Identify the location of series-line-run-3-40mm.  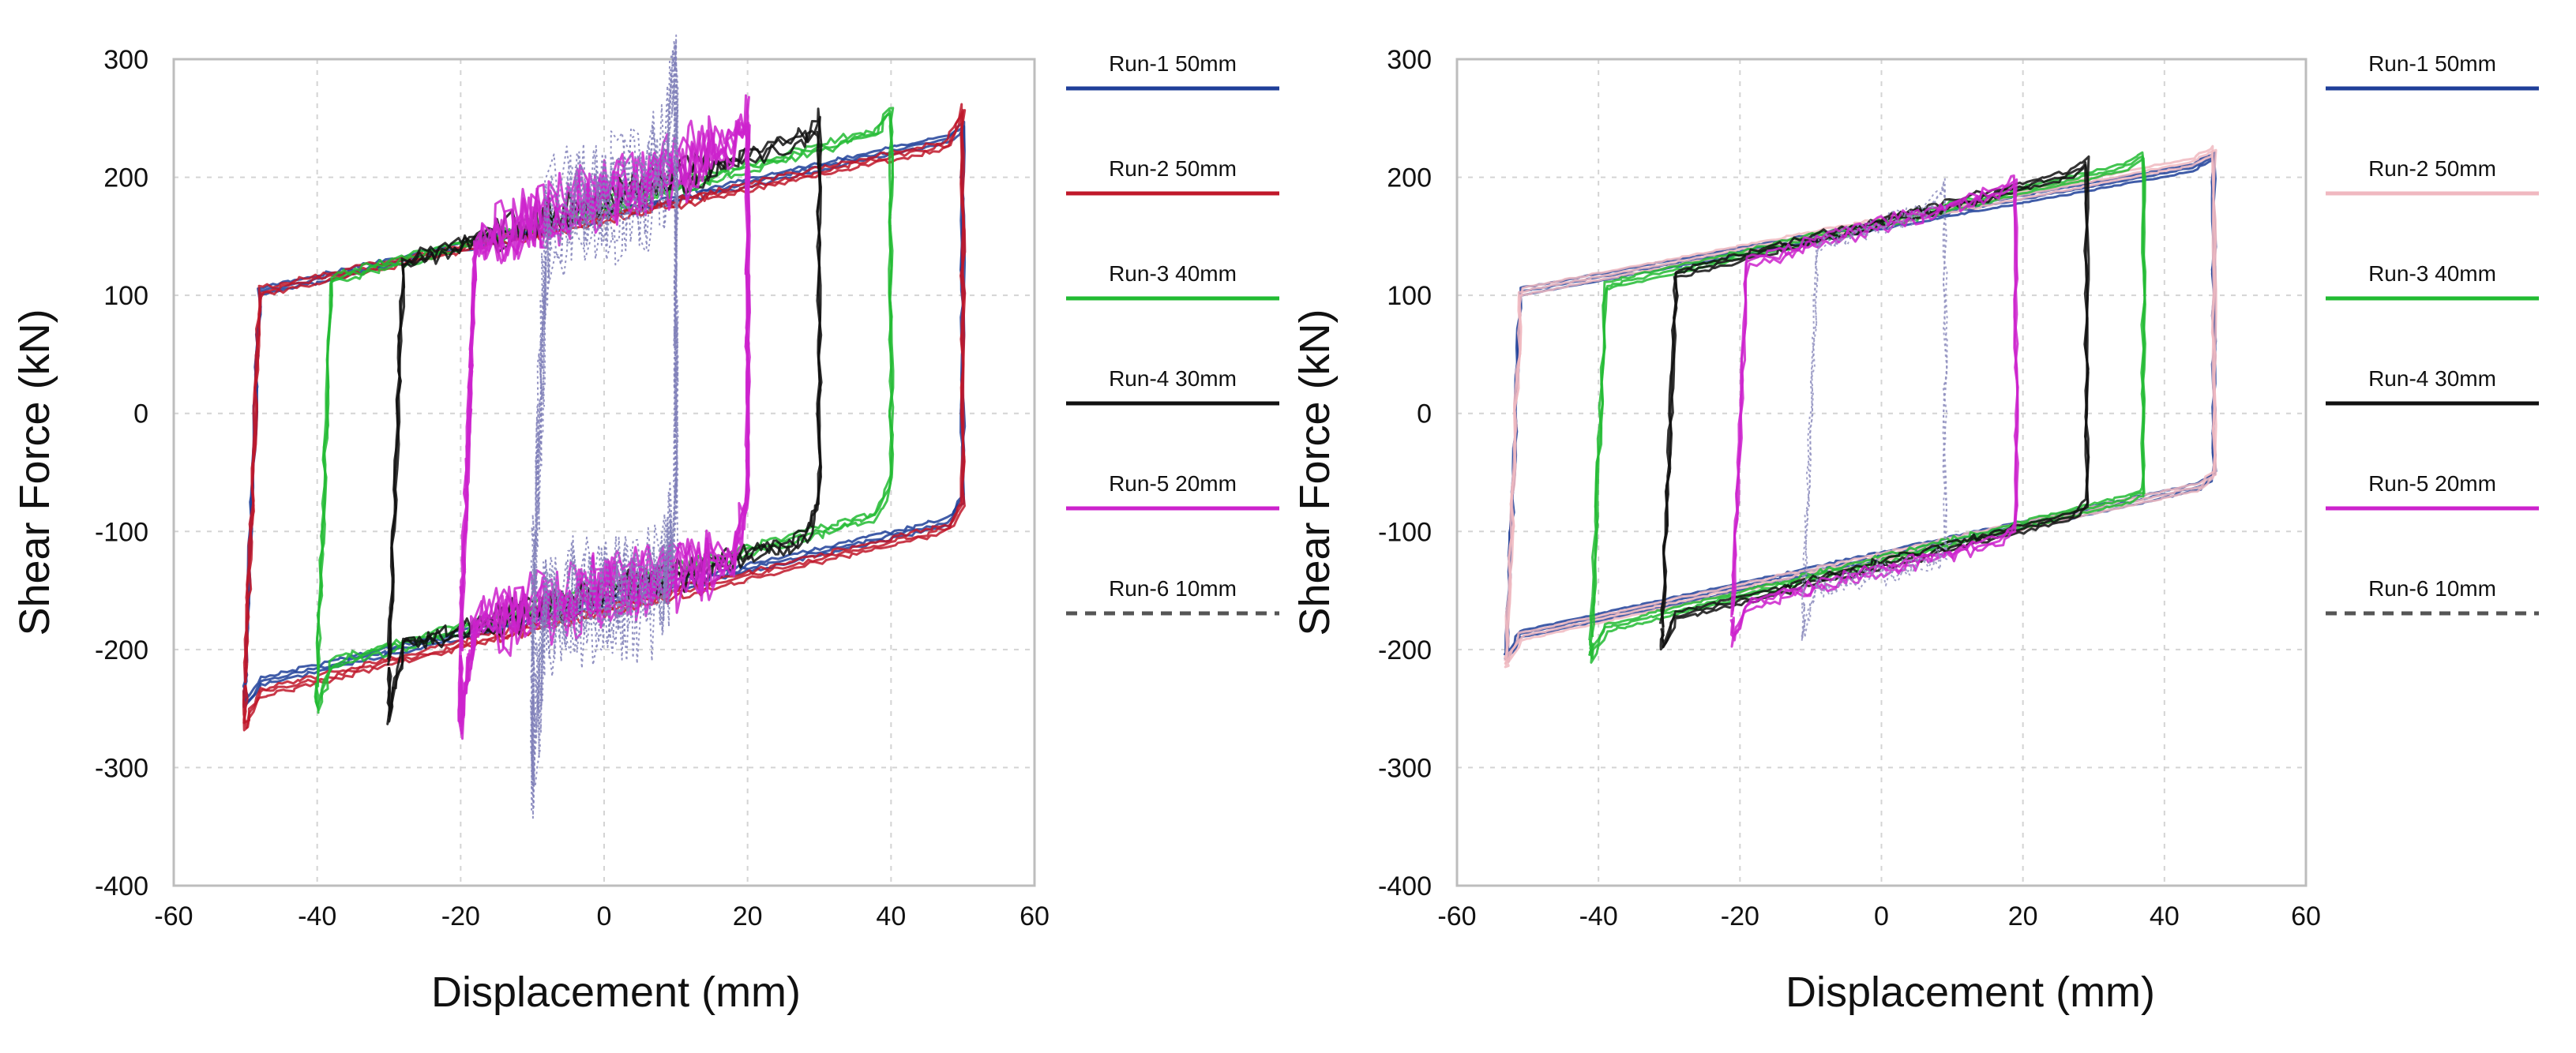
(1867, 403).